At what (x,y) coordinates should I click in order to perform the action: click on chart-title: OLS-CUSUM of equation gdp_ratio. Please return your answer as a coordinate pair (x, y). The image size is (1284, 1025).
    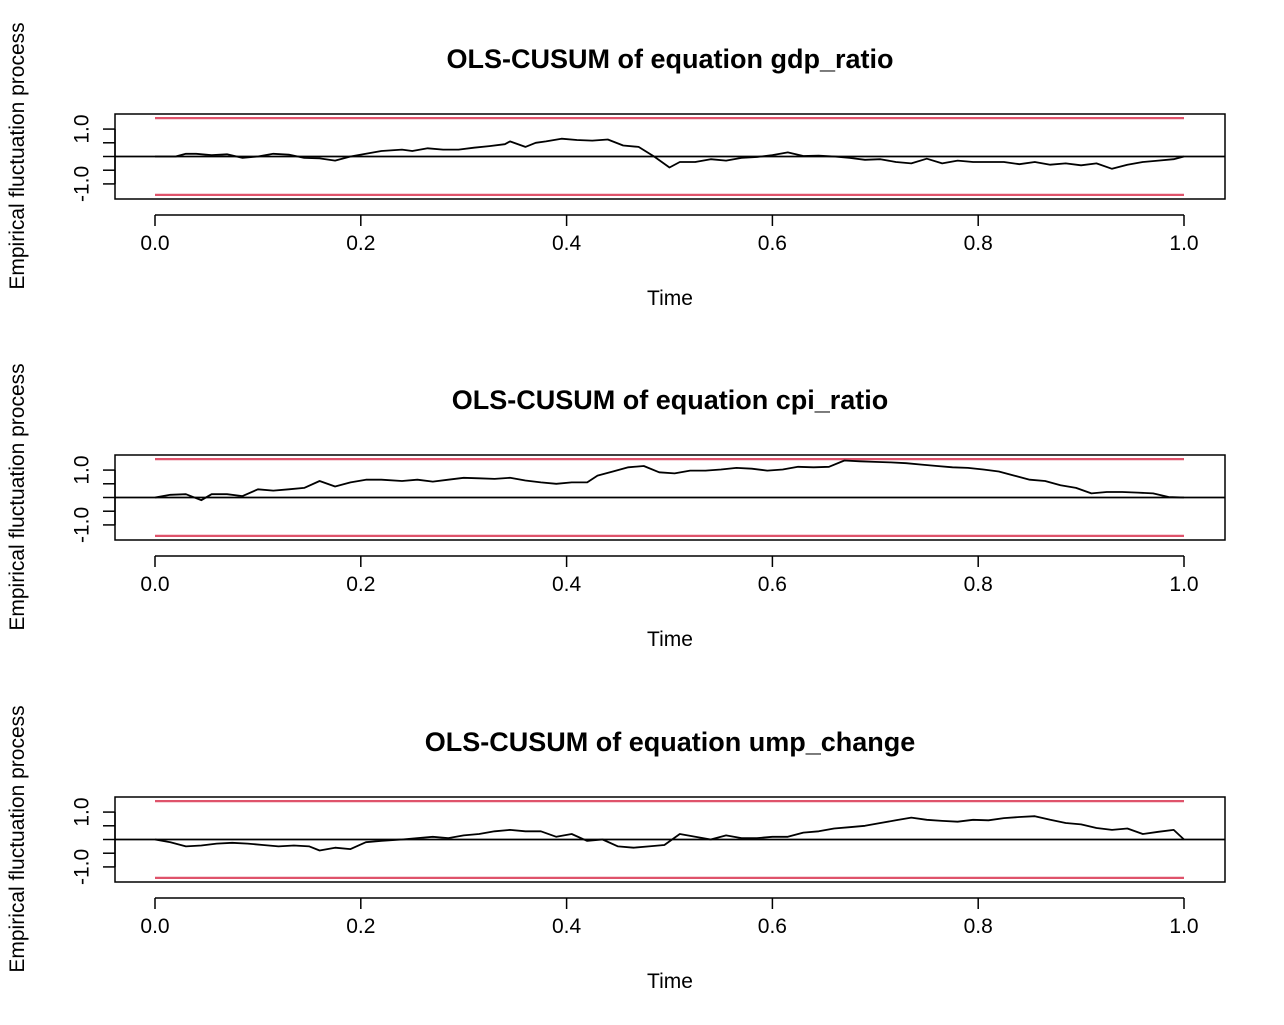
    Looking at the image, I should click on (670, 59).